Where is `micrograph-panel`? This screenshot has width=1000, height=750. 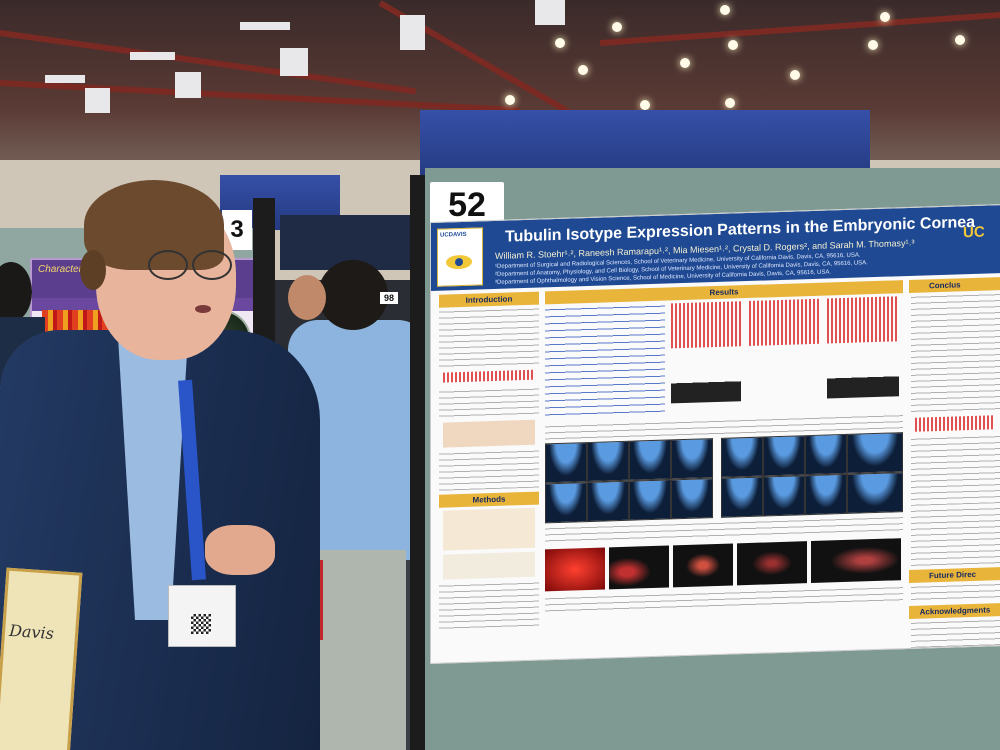
micrograph-panel is located at coordinates (566, 463).